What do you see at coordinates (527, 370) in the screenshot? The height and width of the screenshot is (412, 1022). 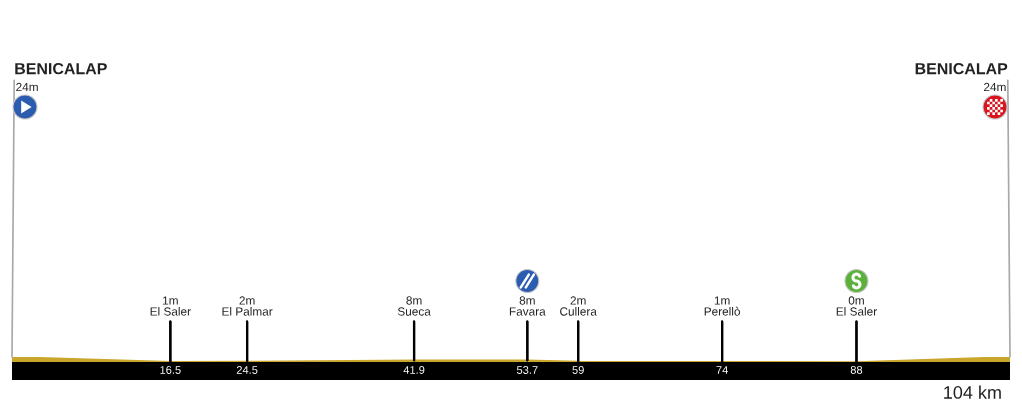 I see `x-tick-label: 53.7` at bounding box center [527, 370].